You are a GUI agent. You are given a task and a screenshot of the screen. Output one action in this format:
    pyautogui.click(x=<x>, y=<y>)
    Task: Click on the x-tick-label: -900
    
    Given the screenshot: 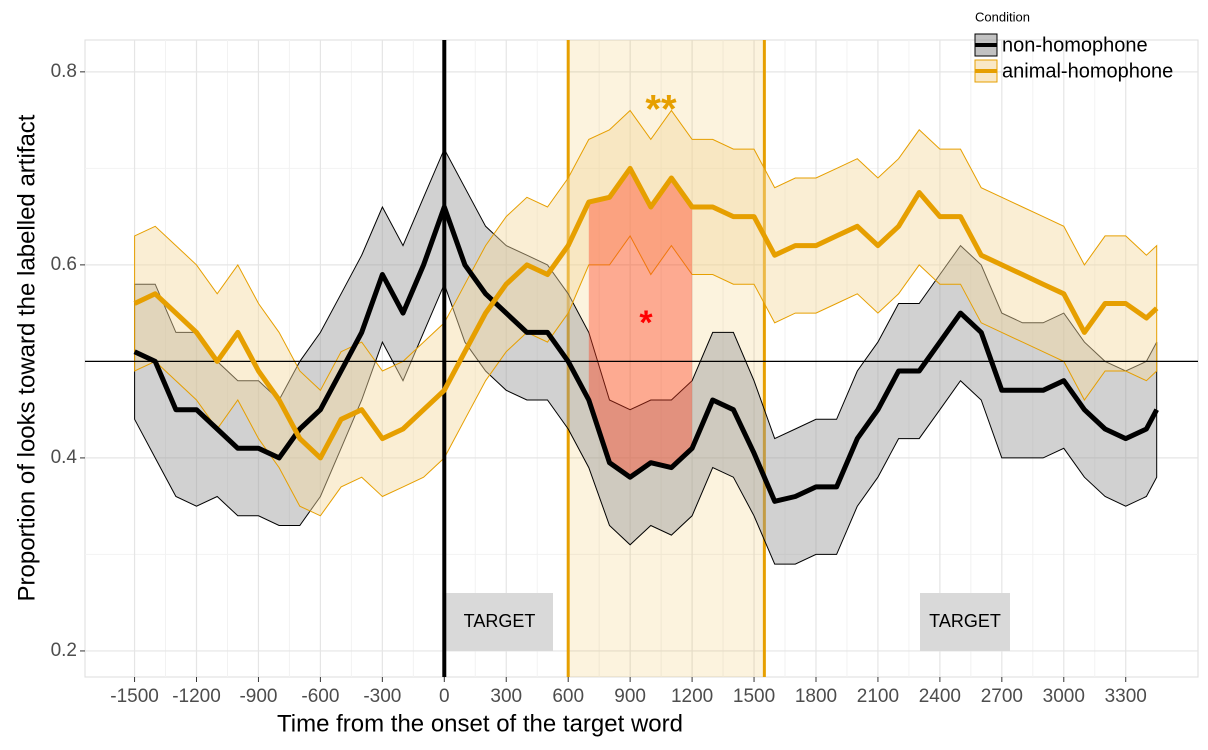 What is the action you would take?
    pyautogui.click(x=258, y=696)
    